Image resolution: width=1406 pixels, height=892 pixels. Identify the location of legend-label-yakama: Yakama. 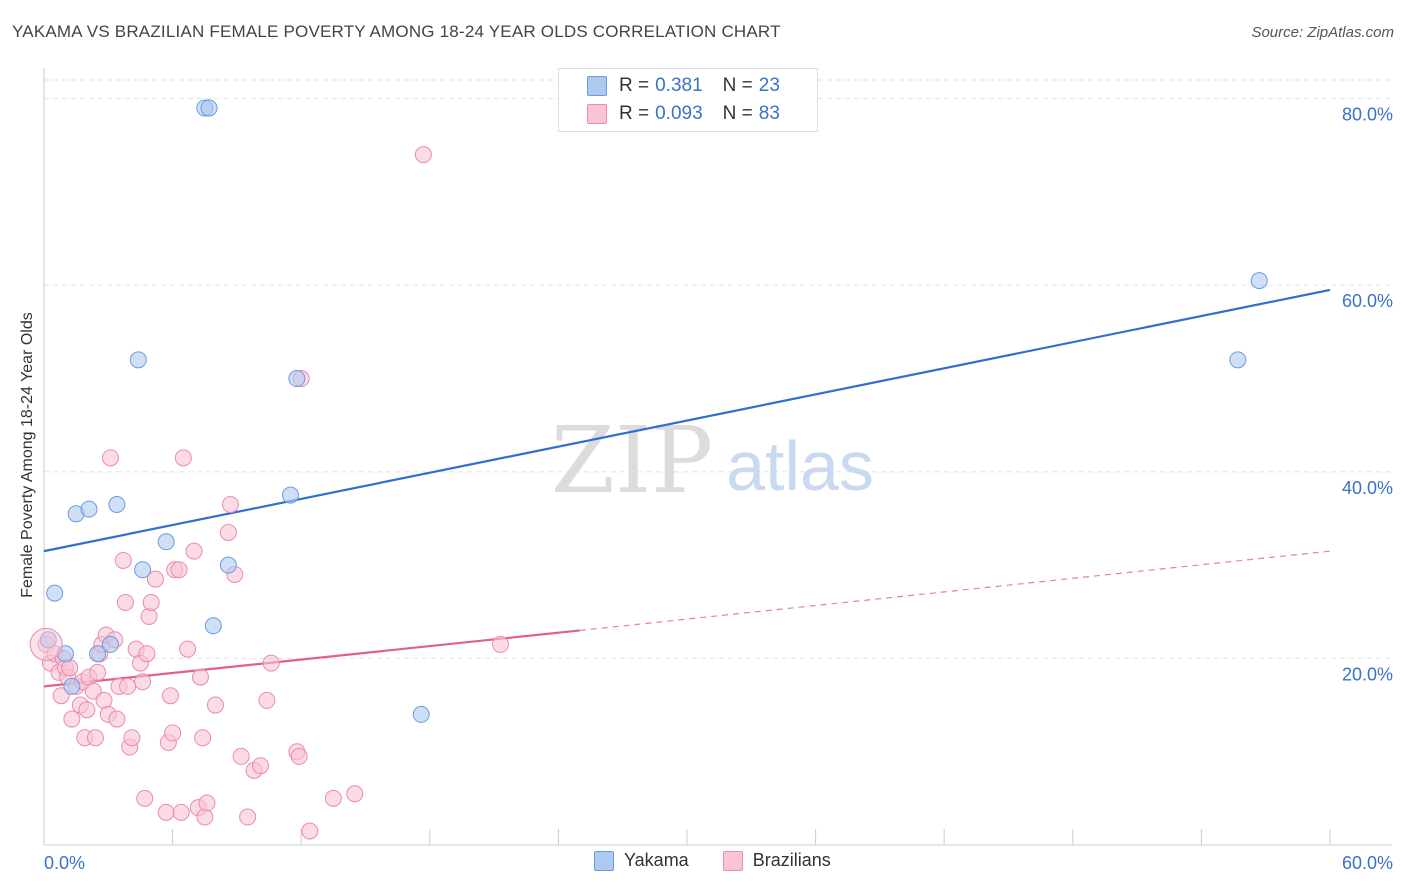
(656, 860).